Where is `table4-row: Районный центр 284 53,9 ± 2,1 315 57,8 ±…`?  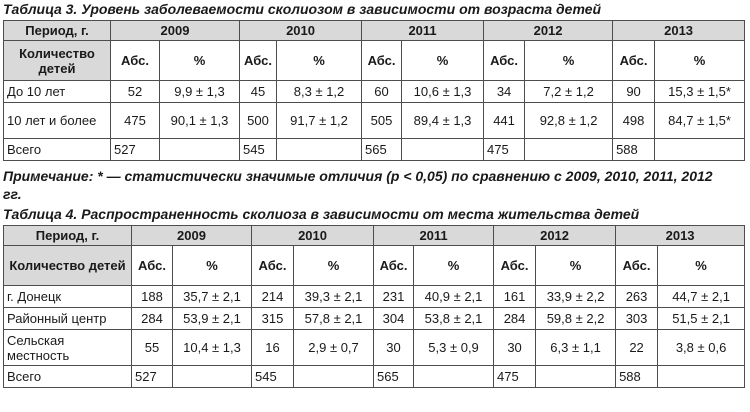
table4-row: Районный центр 284 53,9 ± 2,1 315 57,8 ±… is located at coordinates (374, 318).